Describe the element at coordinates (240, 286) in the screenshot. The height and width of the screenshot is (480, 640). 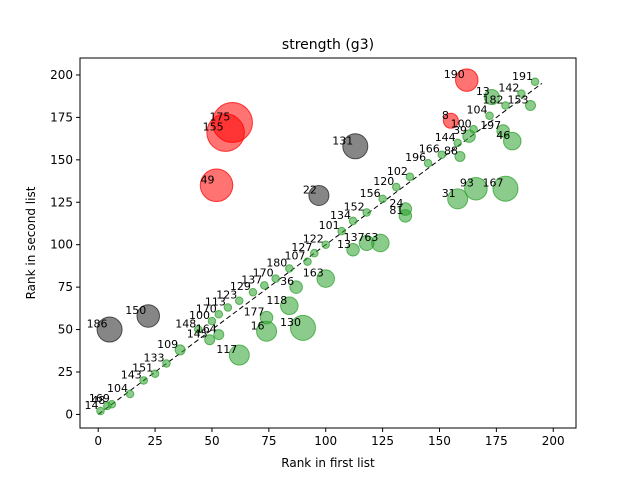
I see `data-point-label: 129` at that location.